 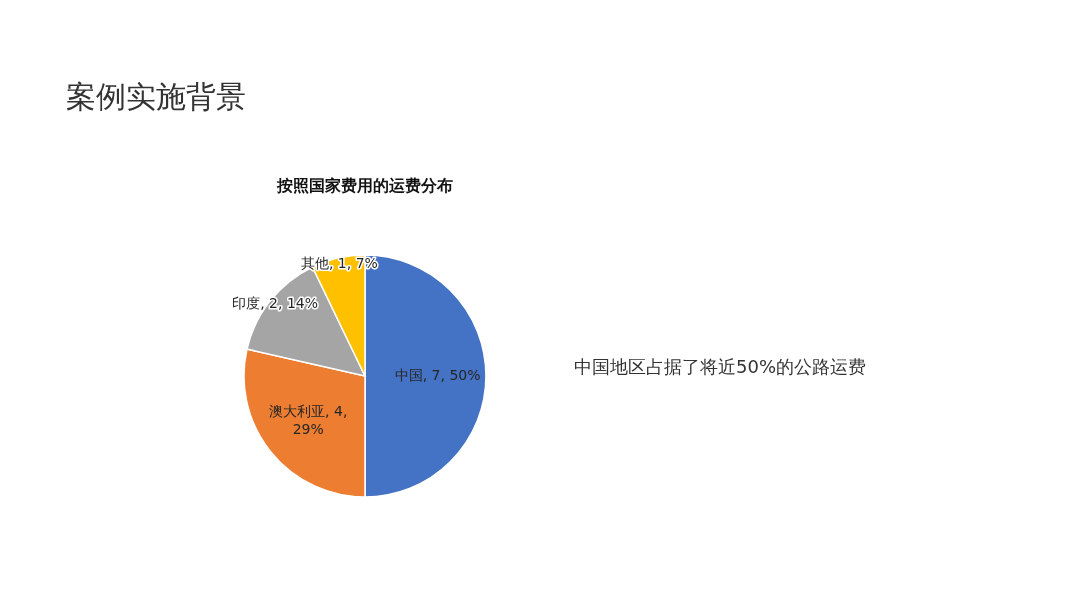 I want to click on slice-label: 中国, 7, 50%, so click(x=437, y=375).